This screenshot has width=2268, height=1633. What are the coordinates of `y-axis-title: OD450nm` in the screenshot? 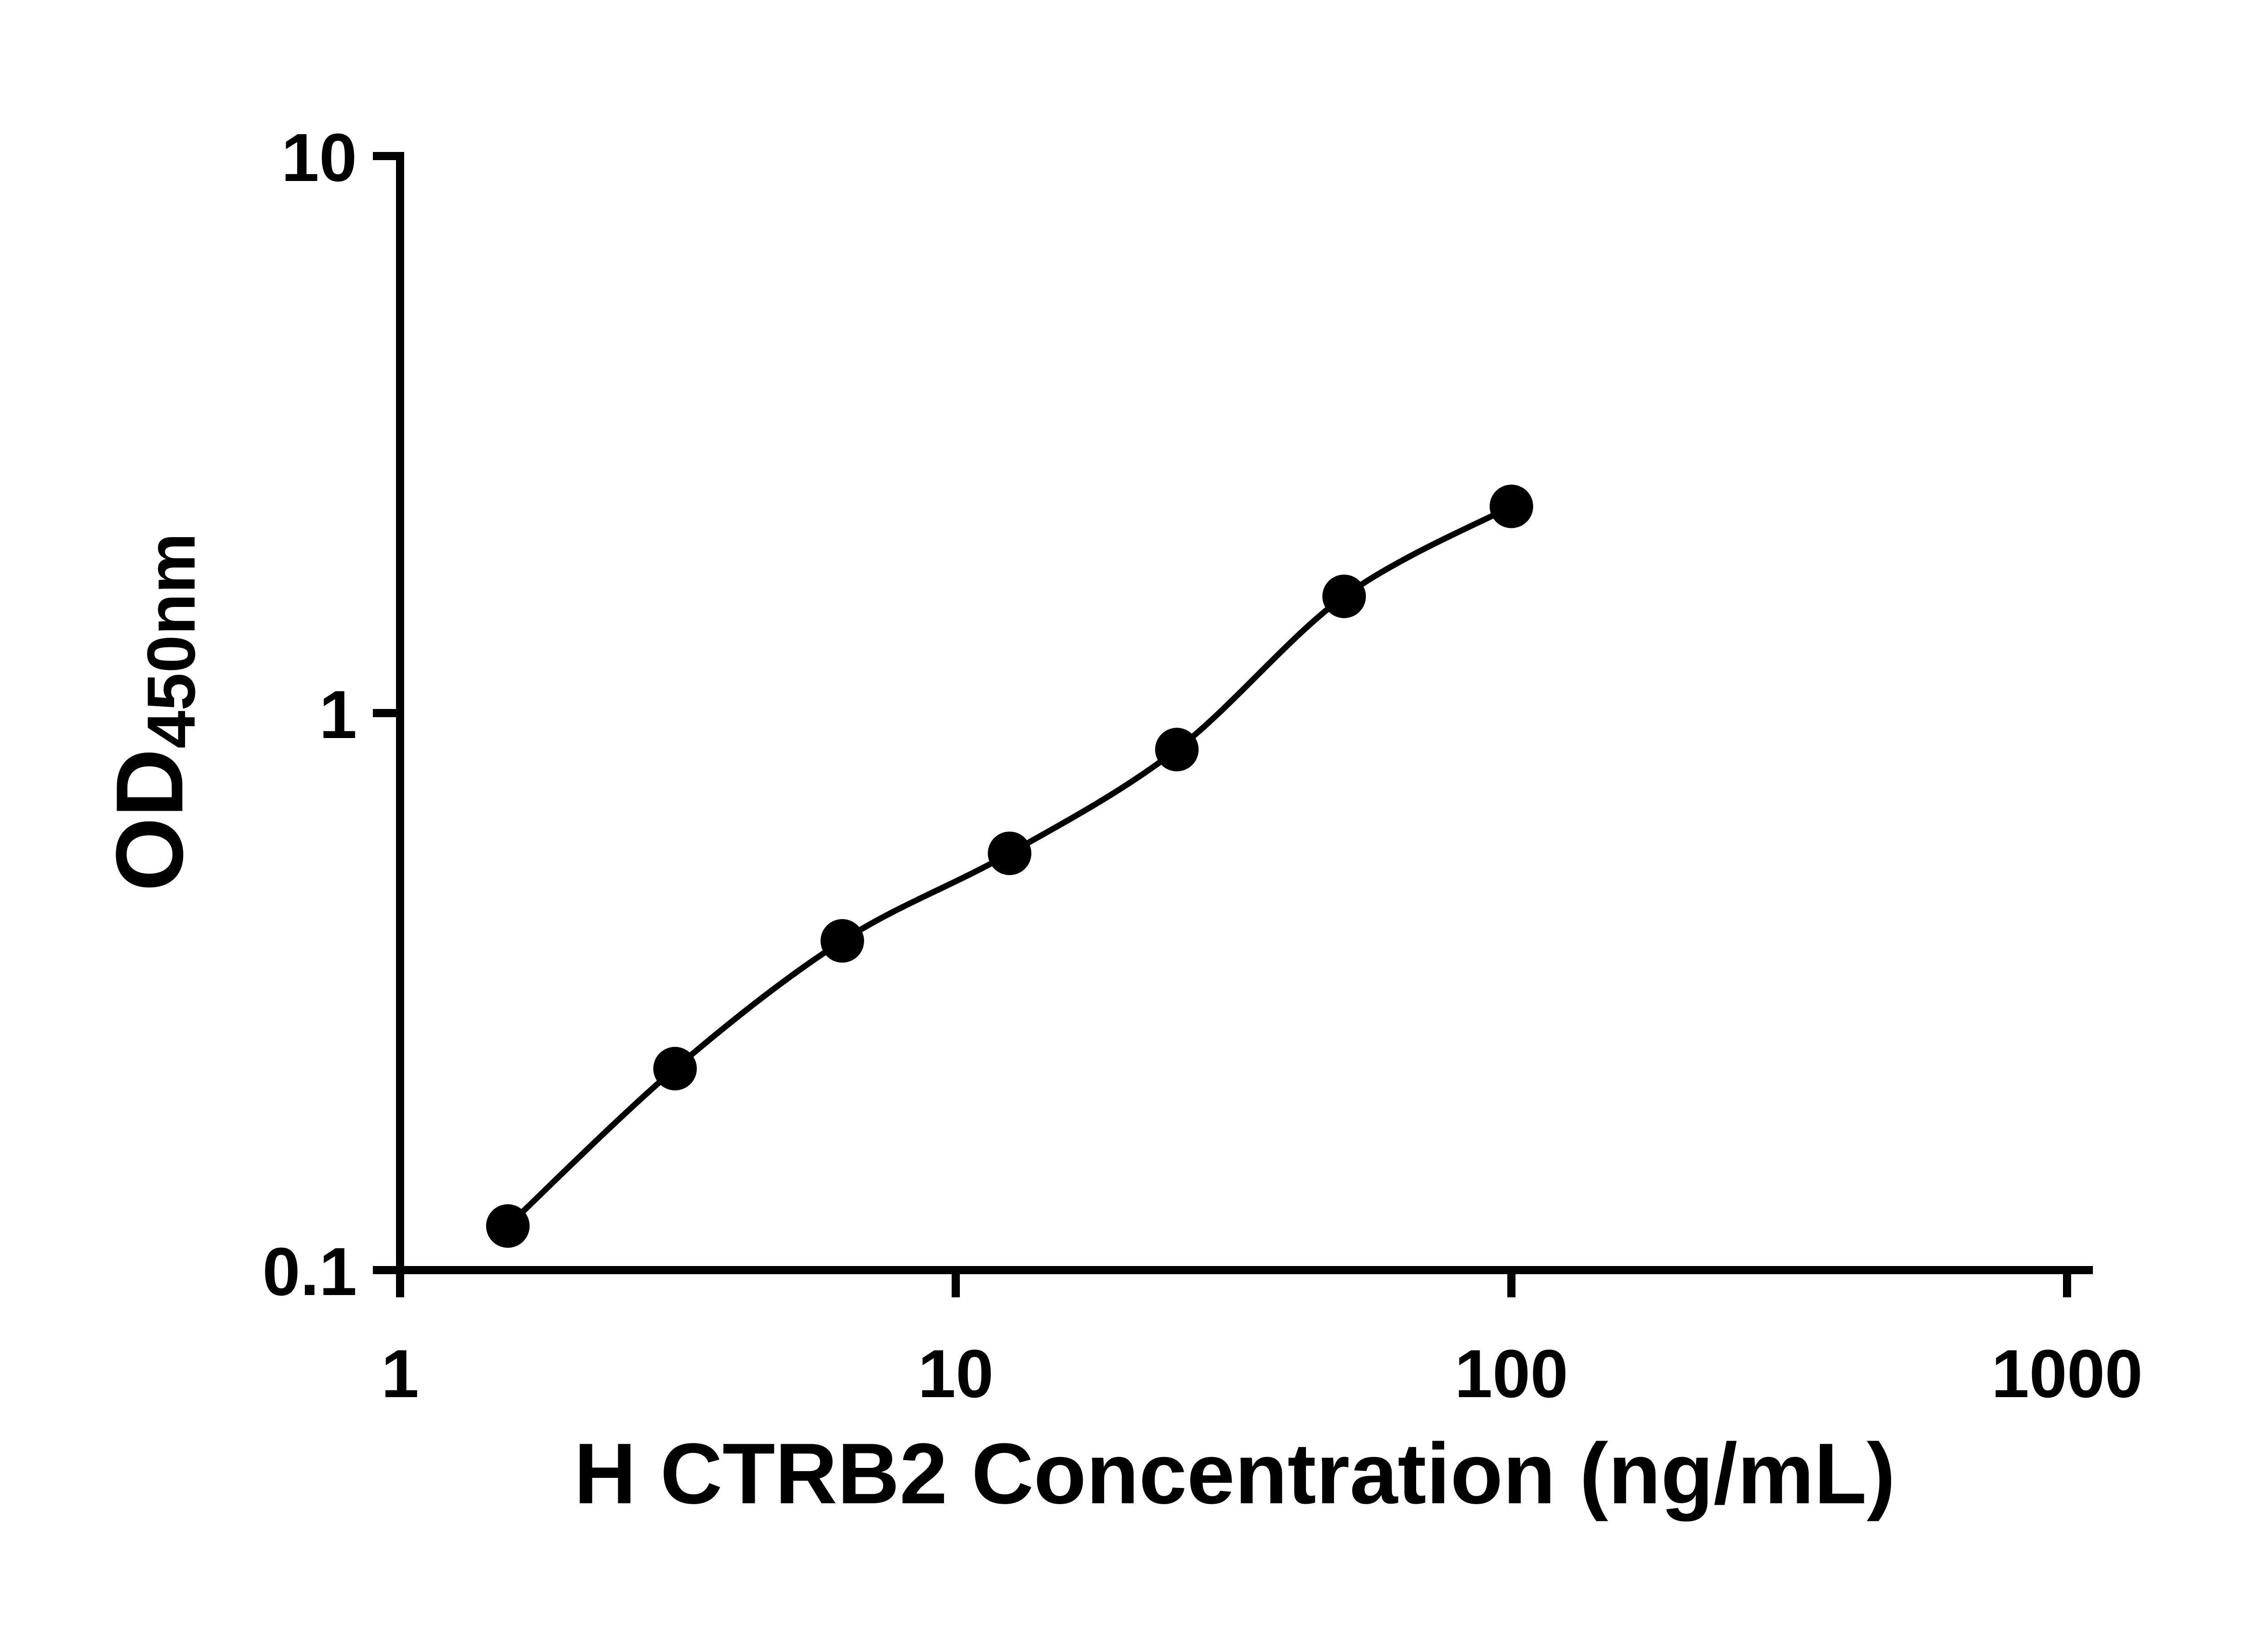 It's located at (152, 712).